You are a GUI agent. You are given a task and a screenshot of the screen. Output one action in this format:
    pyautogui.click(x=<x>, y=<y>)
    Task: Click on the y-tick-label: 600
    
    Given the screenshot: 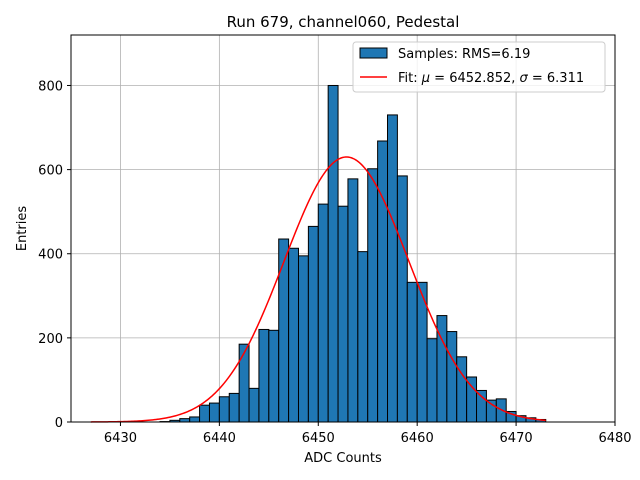 What is the action you would take?
    pyautogui.click(x=50, y=171)
    